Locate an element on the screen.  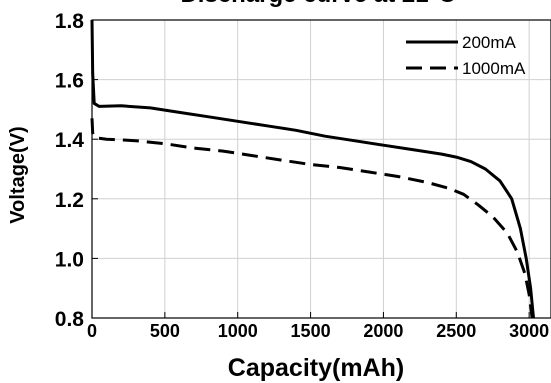
y-tick-label: 0.8 is located at coordinates (70, 319).